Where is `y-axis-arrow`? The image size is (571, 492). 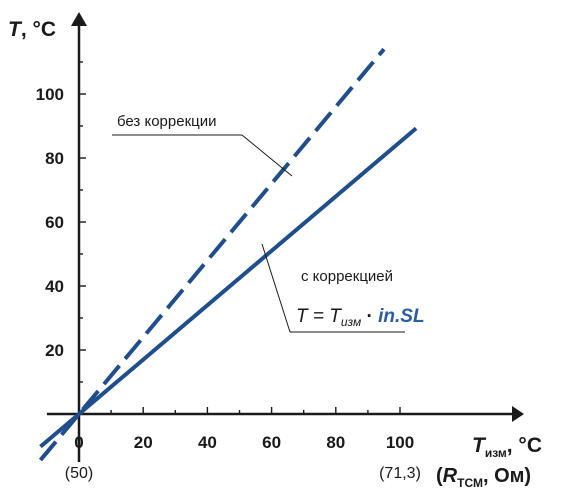 y-axis-arrow is located at coordinates (79, 19).